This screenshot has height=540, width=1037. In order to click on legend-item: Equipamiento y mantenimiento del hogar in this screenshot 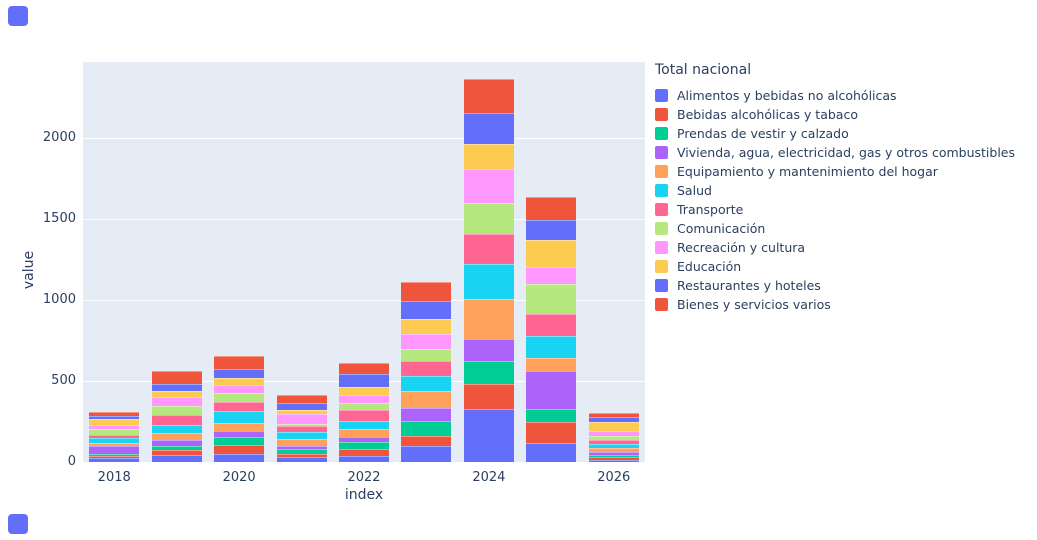, I will do `click(835, 171)`.